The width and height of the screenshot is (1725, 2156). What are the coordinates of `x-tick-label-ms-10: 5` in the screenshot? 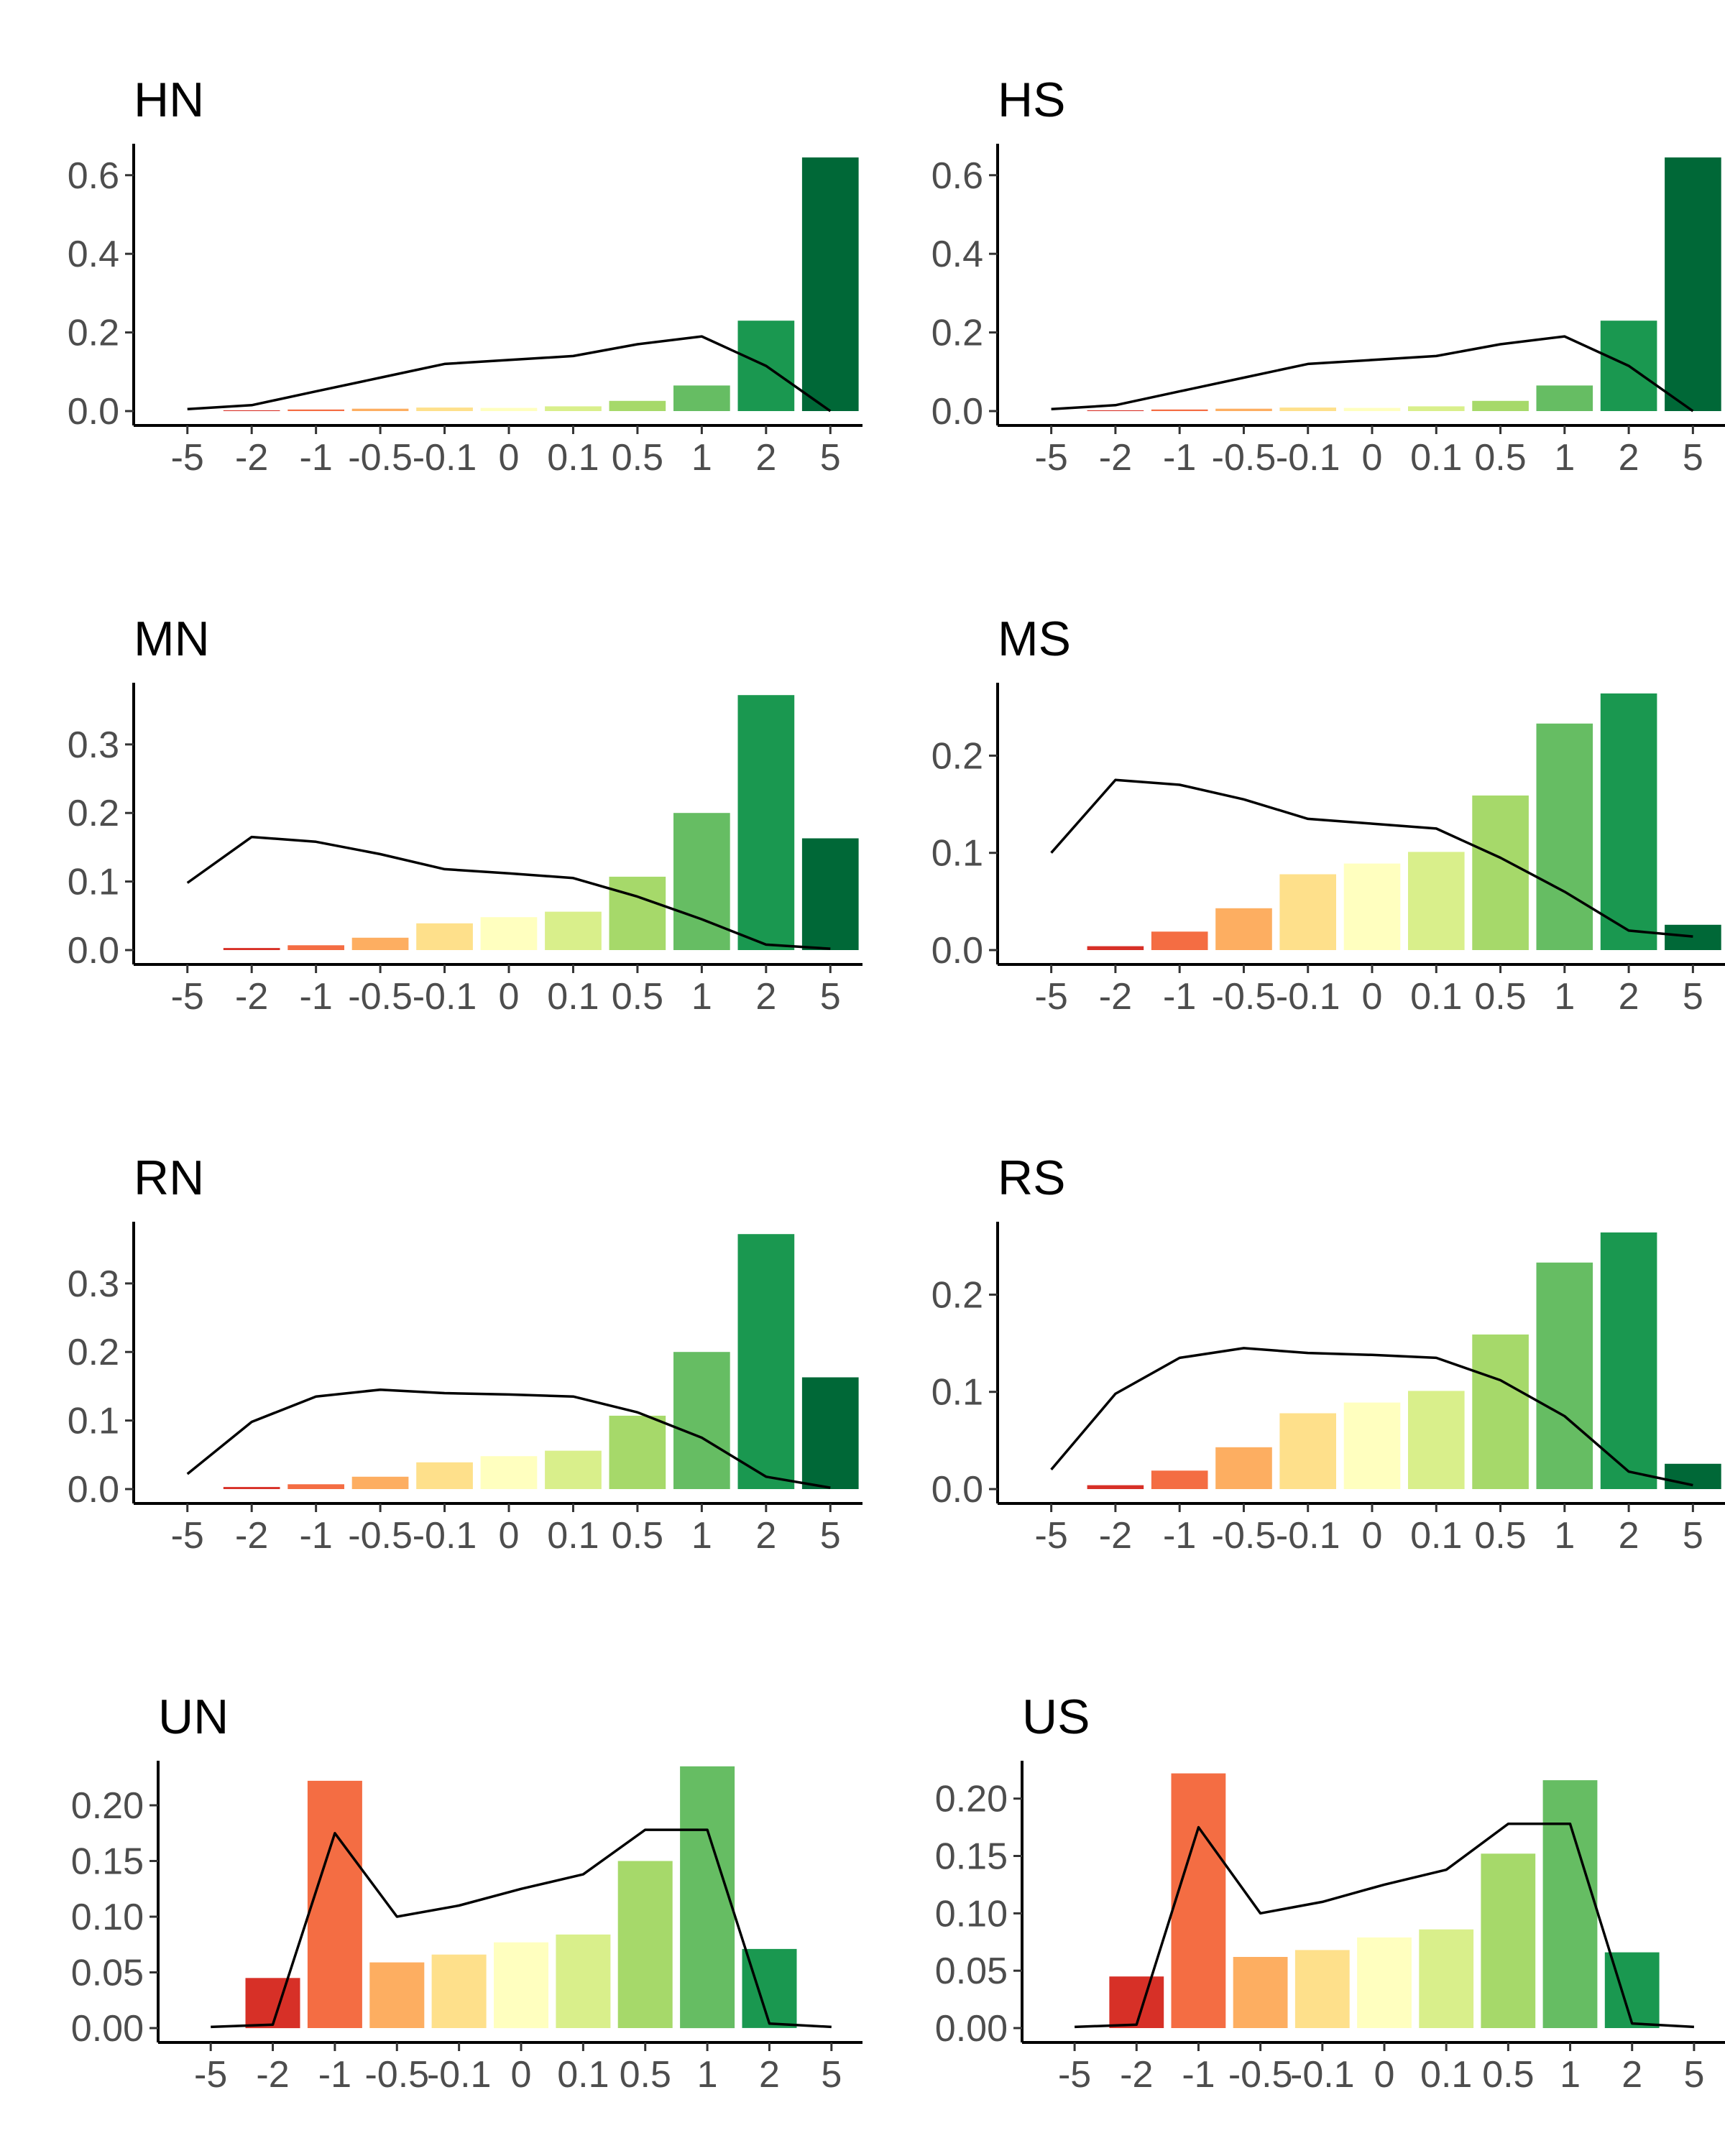 It's located at (1693, 997).